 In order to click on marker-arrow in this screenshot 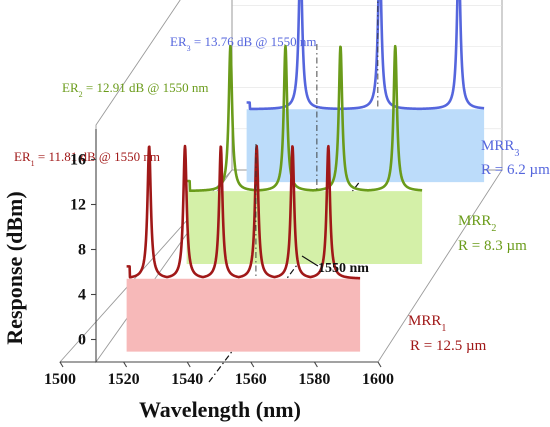, I will do `click(310, 261)`.